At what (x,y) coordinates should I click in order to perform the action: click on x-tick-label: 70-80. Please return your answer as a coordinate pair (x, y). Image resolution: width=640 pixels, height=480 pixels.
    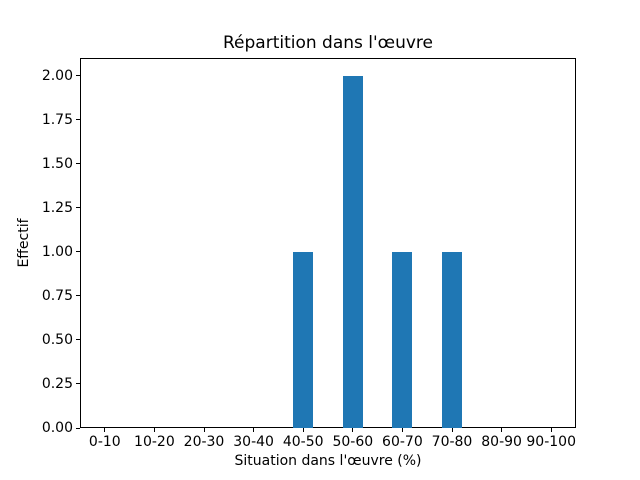
    Looking at the image, I should click on (452, 442).